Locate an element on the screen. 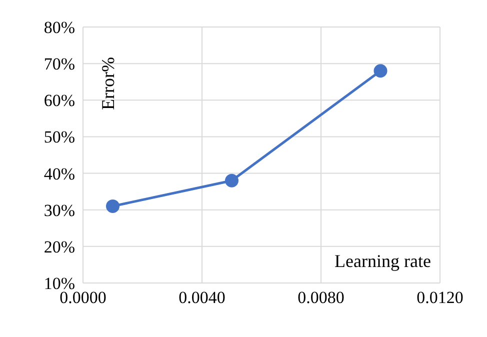 The image size is (487, 337). x-tick-label: 0.0080 is located at coordinates (321, 298).